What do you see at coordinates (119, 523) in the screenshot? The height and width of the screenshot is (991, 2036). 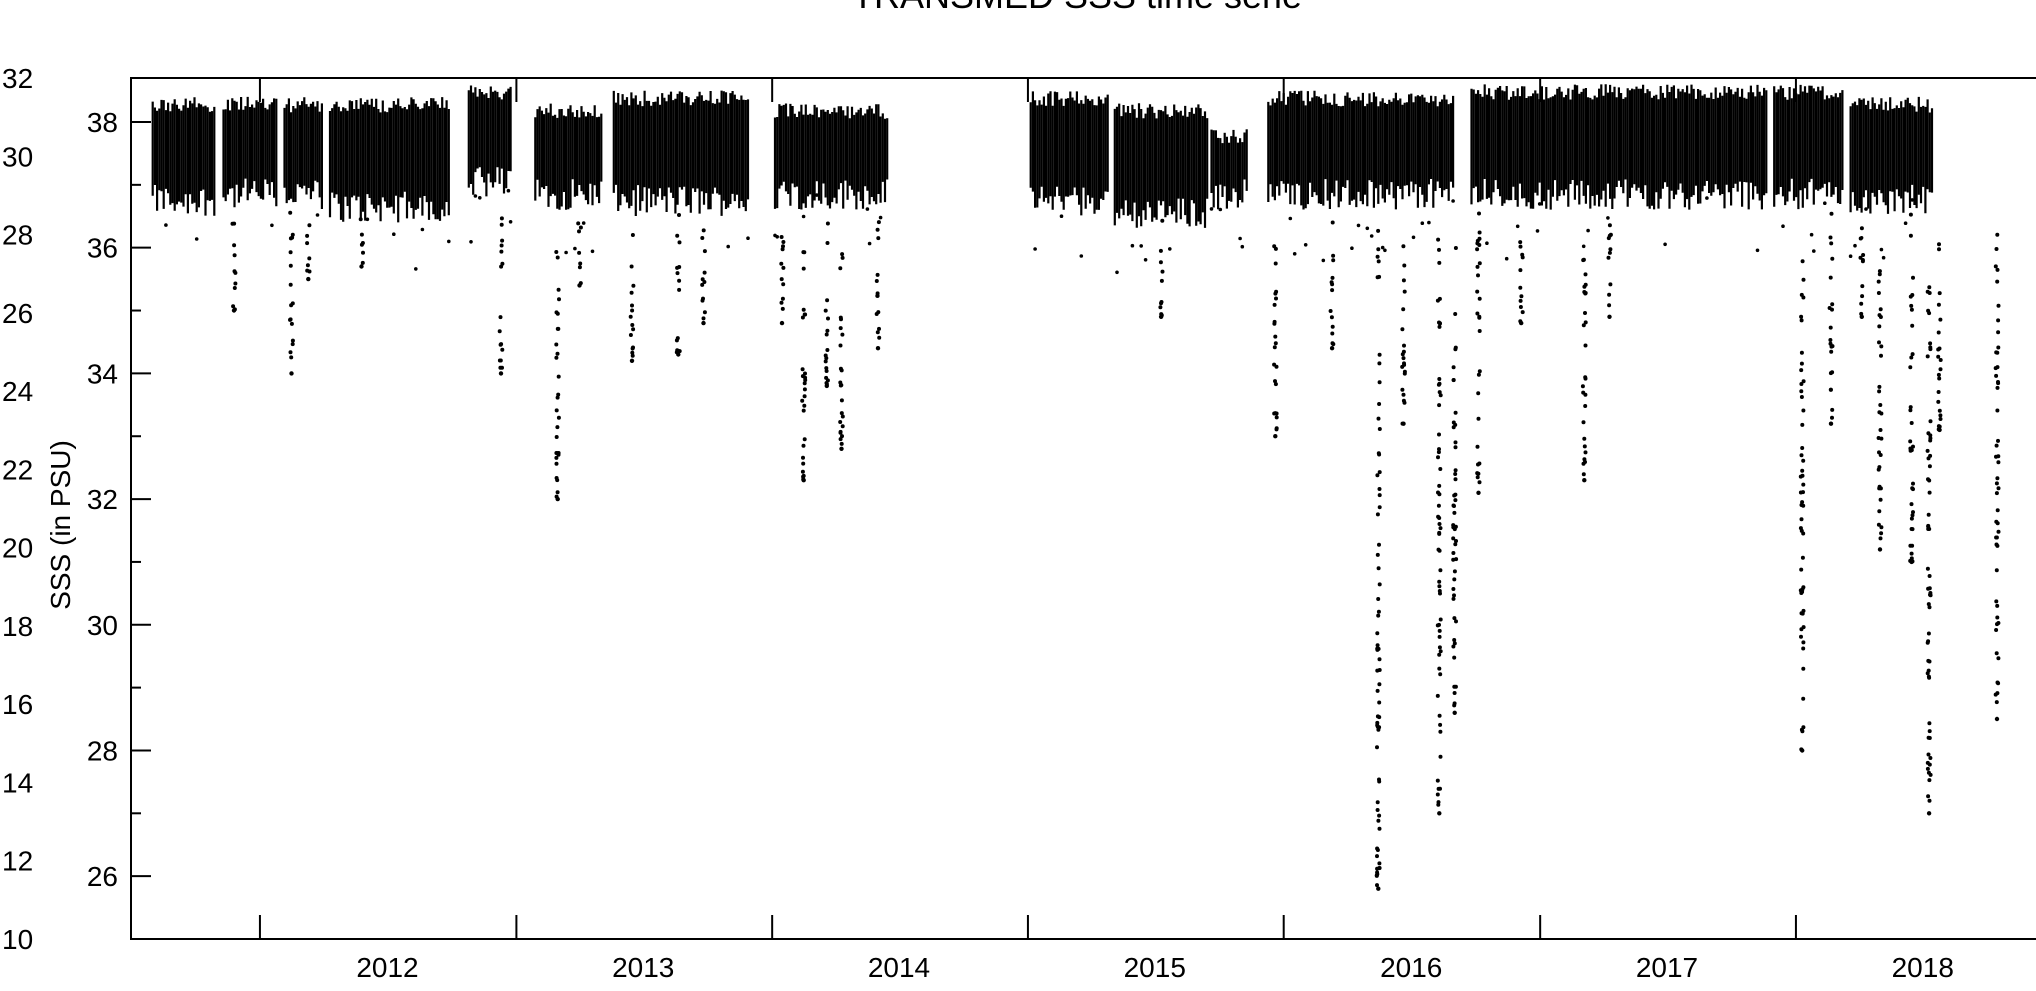 I see `y-axis-inner: 26 28 30 32 34 36 38` at bounding box center [119, 523].